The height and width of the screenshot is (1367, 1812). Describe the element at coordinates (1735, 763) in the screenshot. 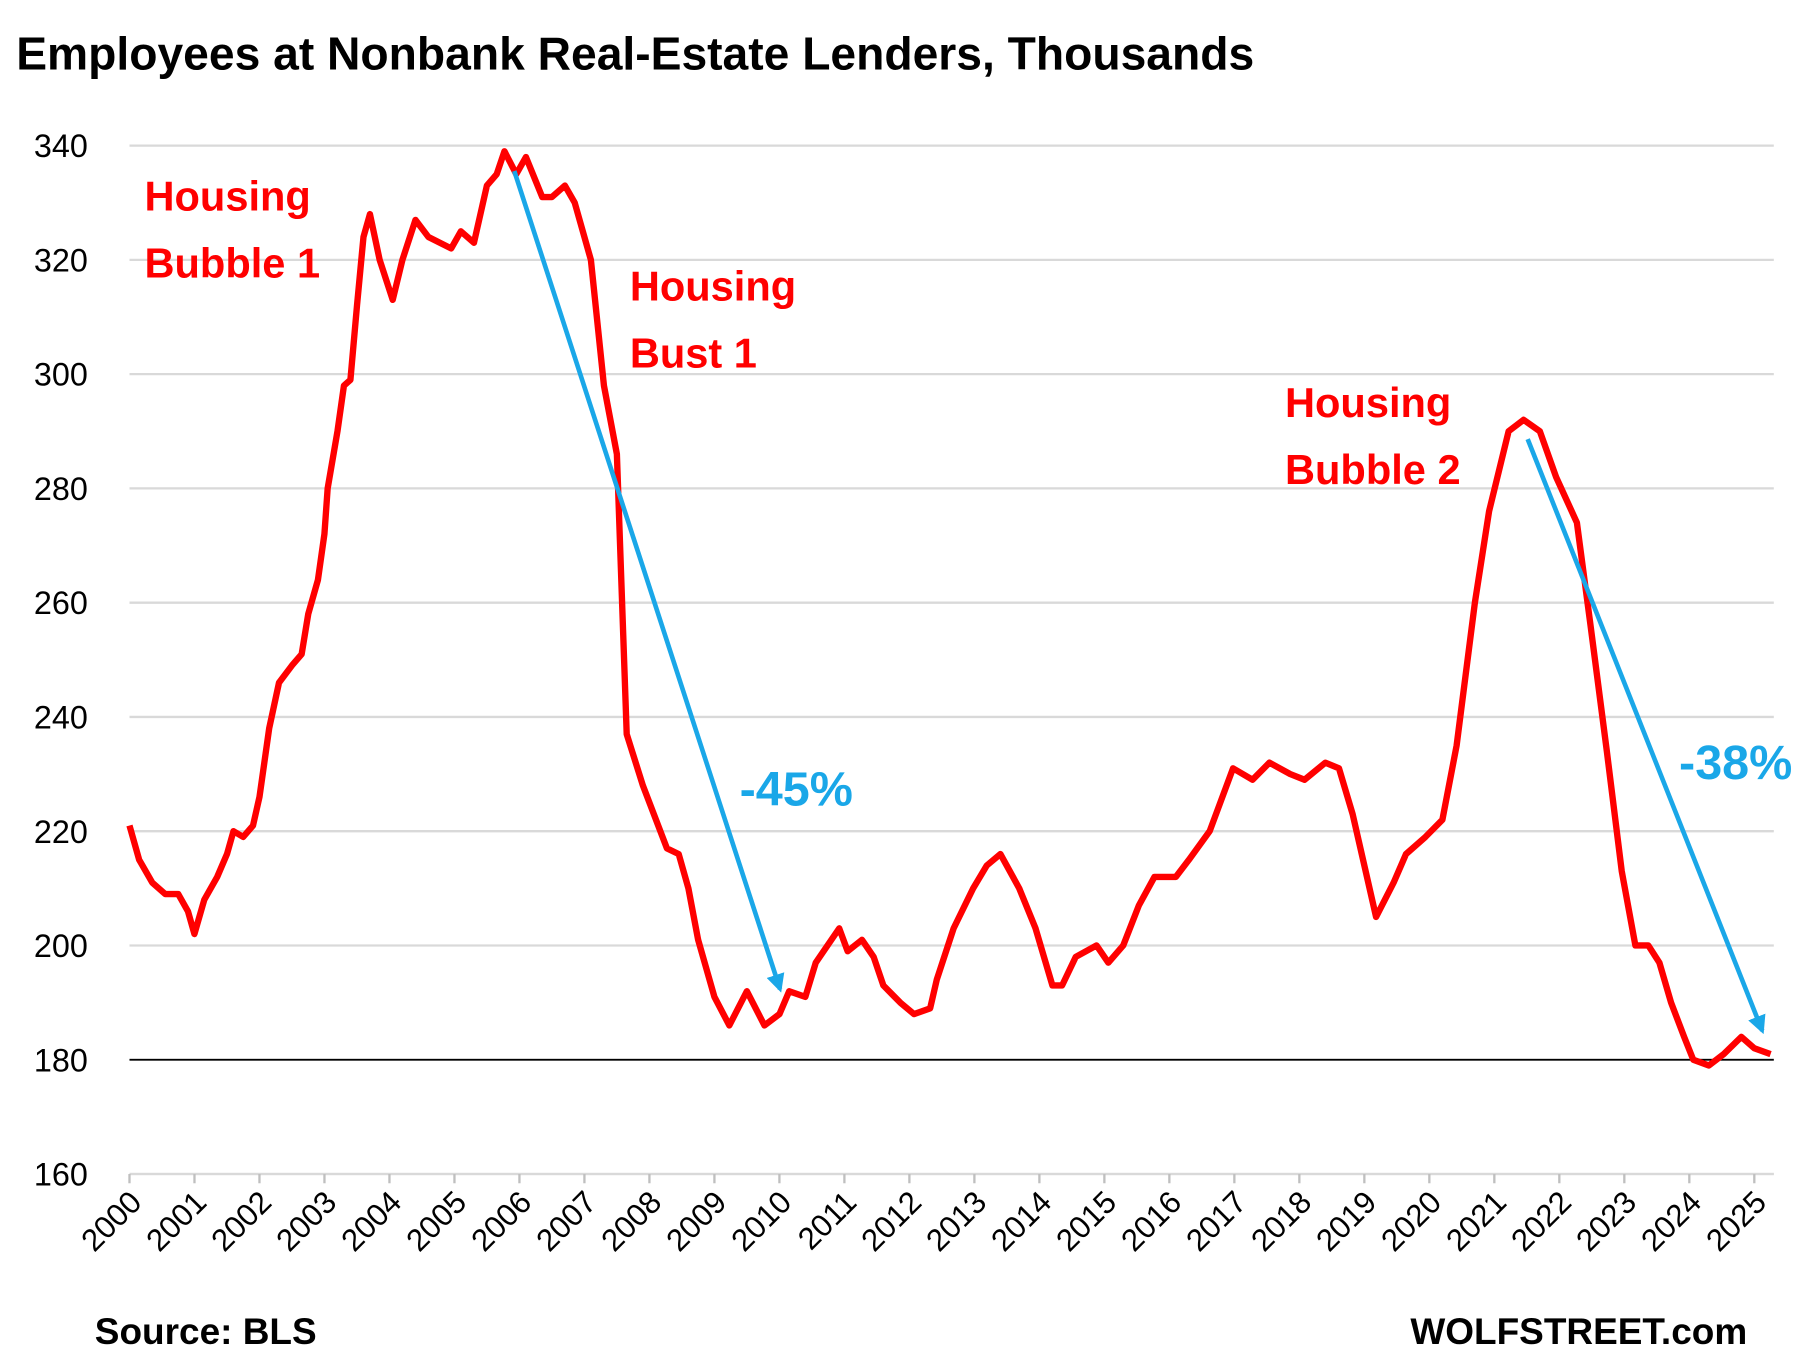

I see `annotation: -38%` at that location.